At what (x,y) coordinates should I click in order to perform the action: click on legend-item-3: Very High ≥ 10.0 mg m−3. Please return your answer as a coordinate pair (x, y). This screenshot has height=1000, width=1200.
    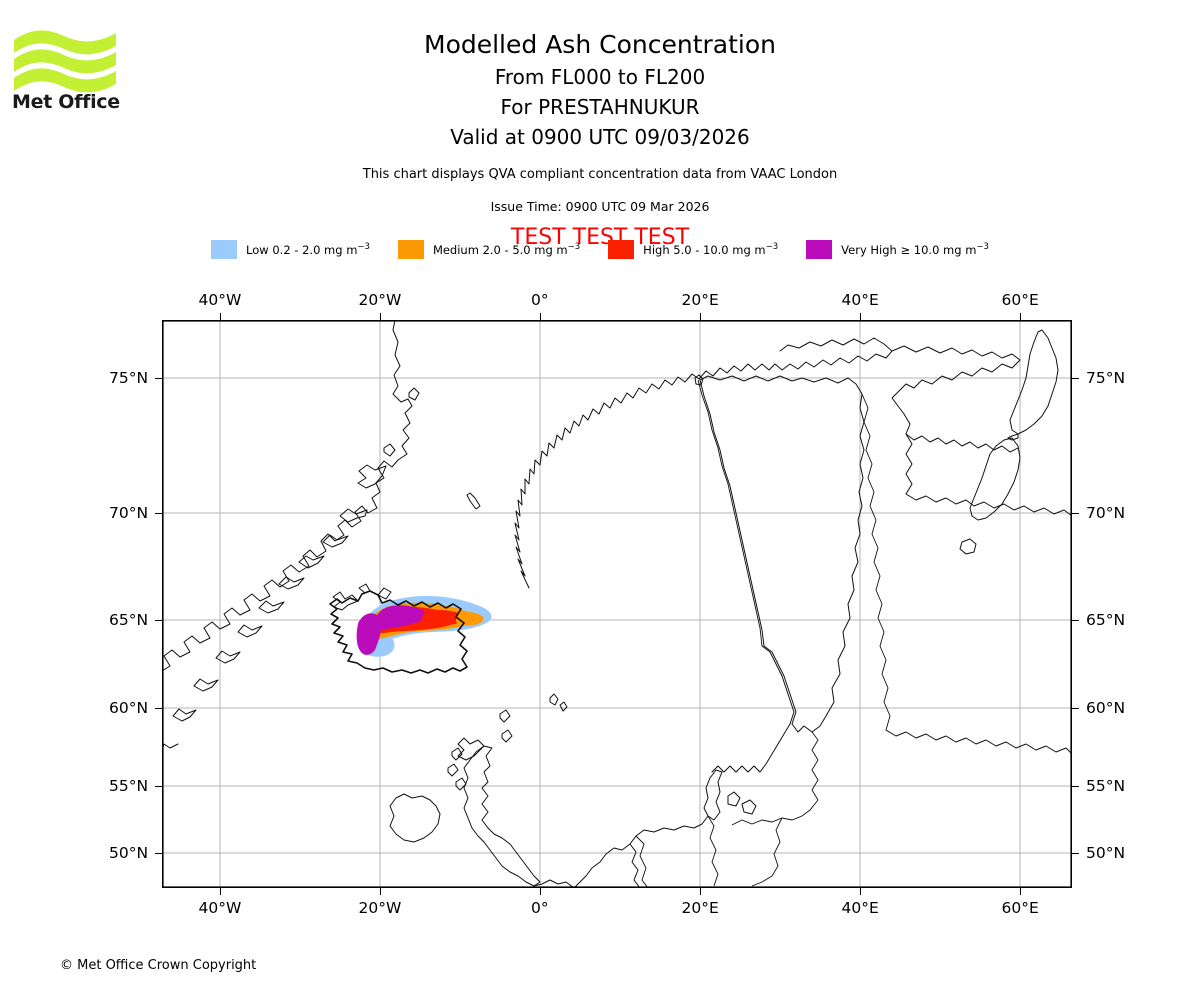
    Looking at the image, I should click on (897, 249).